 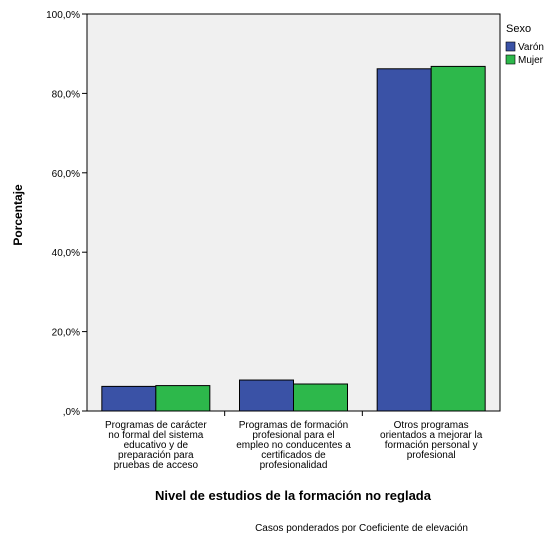 What do you see at coordinates (66, 253) in the screenshot?
I see `y-tick-label: 40,0%` at bounding box center [66, 253].